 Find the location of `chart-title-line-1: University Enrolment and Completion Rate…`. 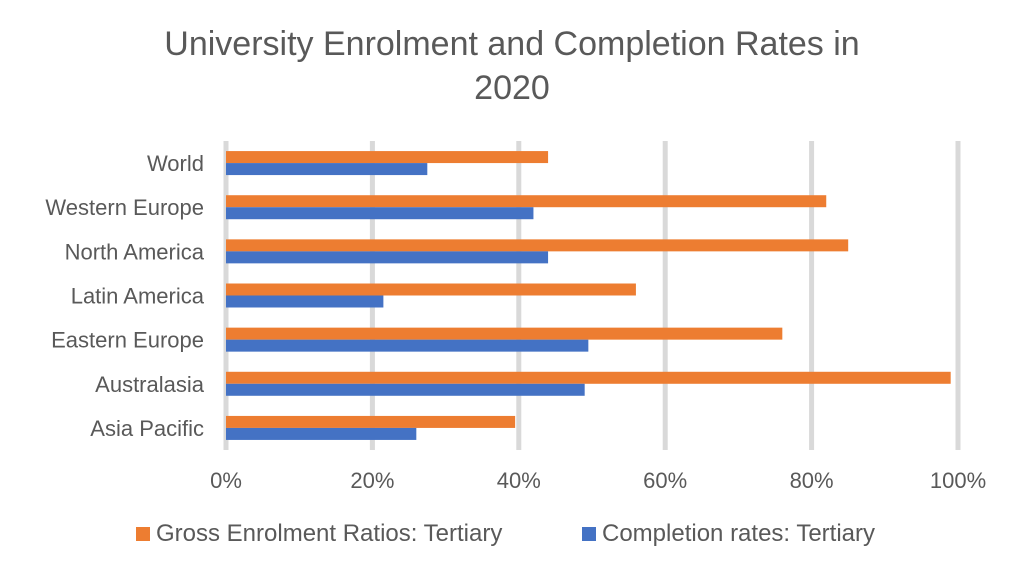

chart-title-line-1: University Enrolment and Completion Rate… is located at coordinates (512, 44).